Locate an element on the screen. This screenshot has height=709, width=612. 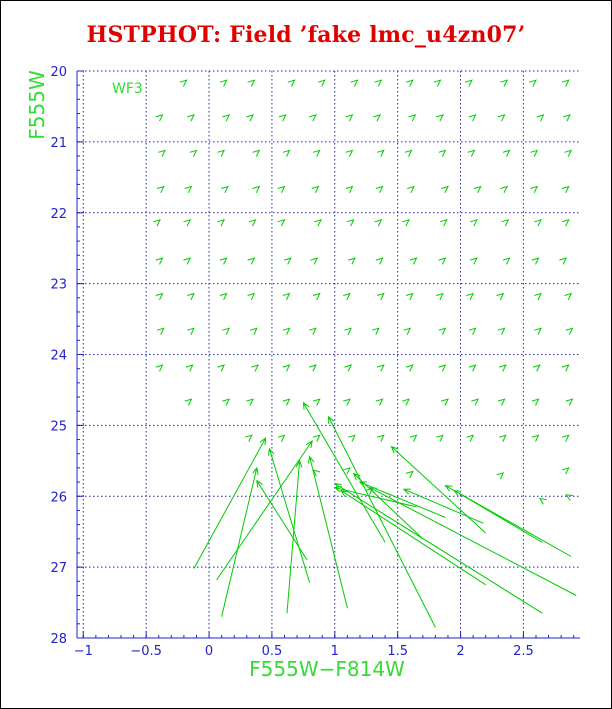
y-tick-label: 26 is located at coordinates (58, 497).